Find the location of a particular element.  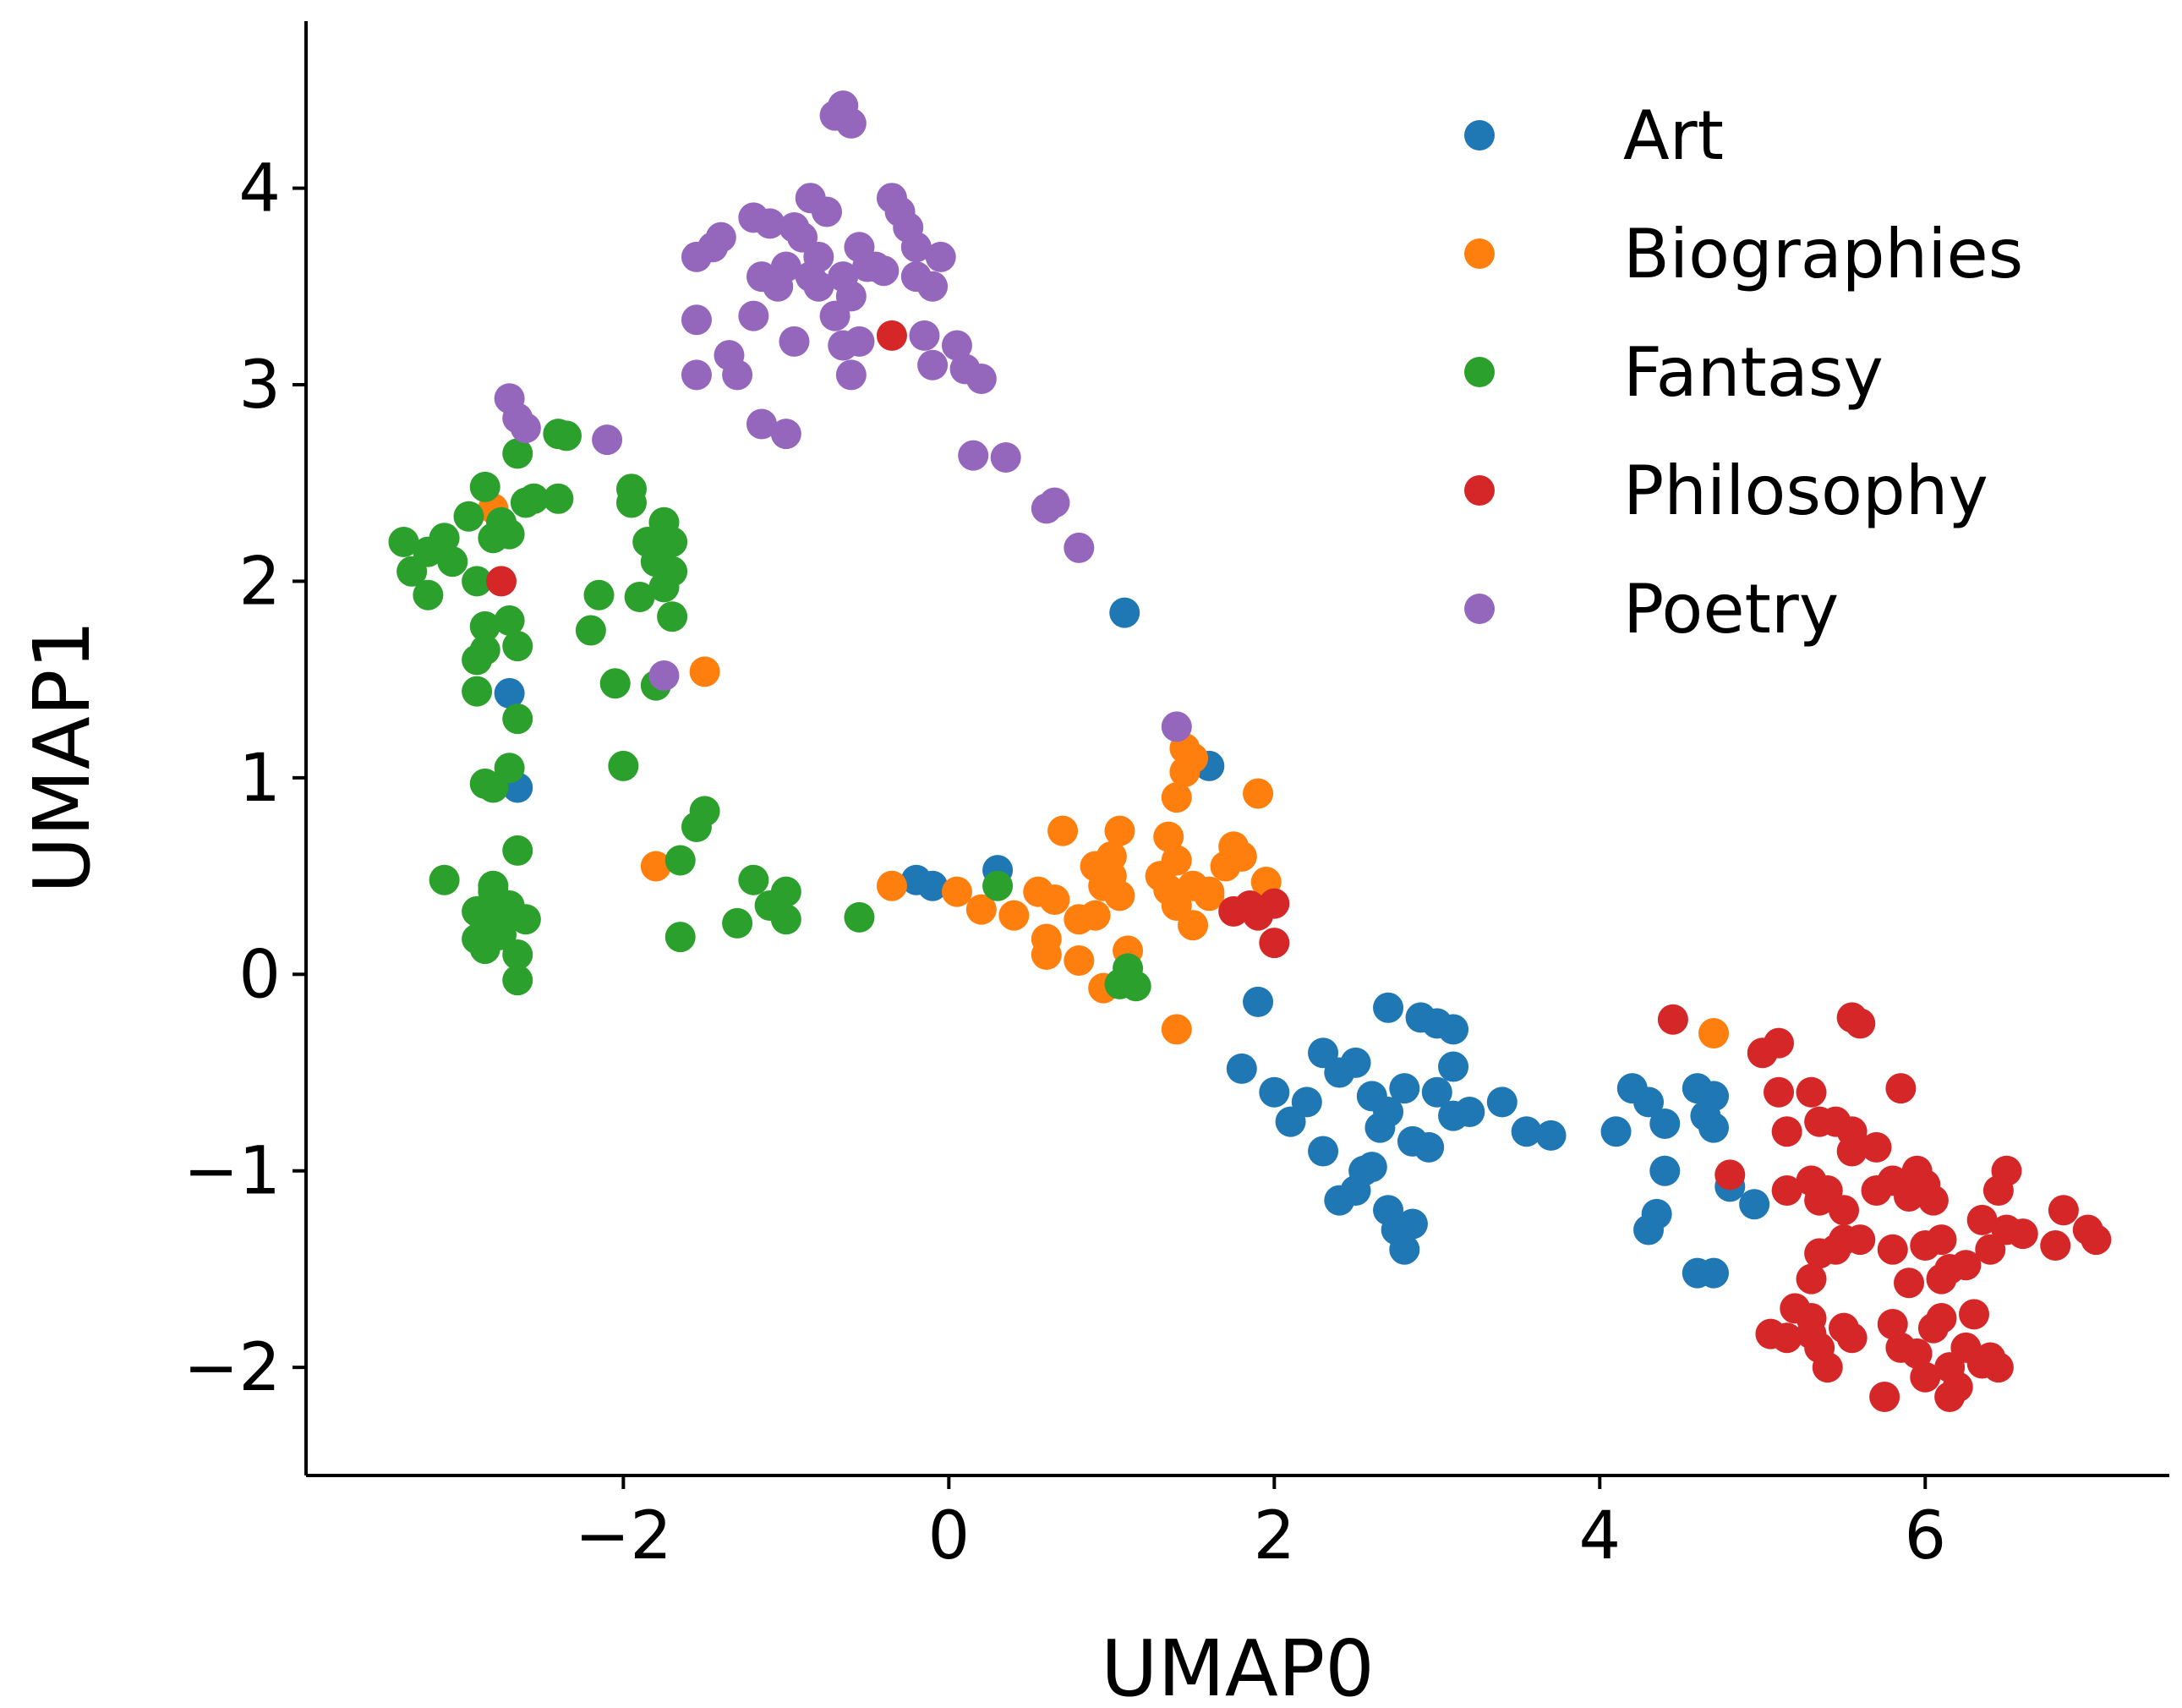

x-tick-label: 6 is located at coordinates (1925, 1536).